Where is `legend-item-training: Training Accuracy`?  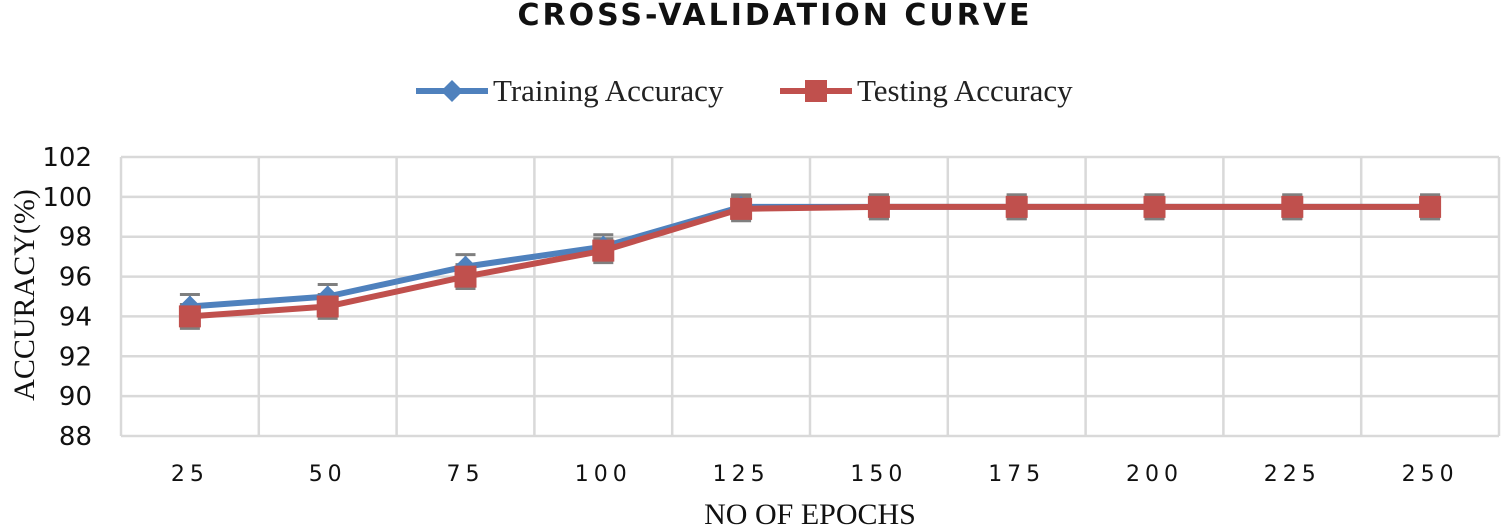 legend-item-training: Training Accuracy is located at coordinates (570, 90).